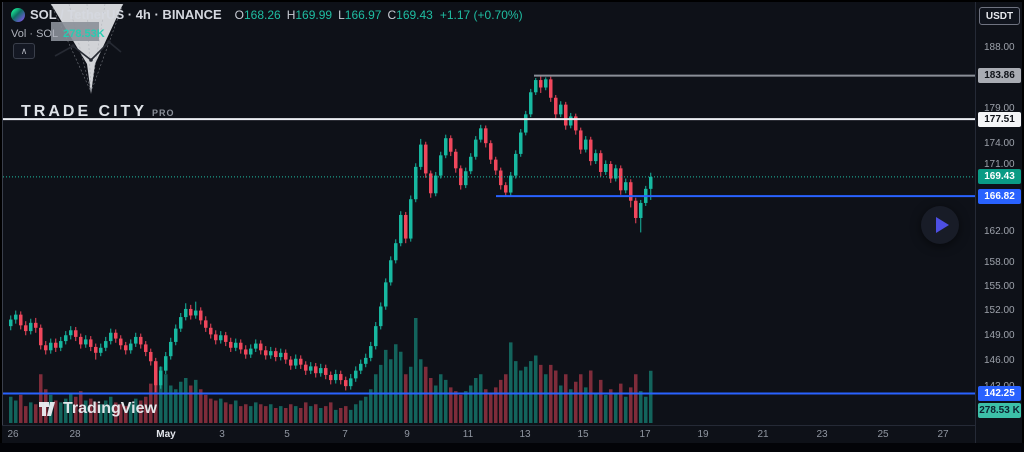 This screenshot has height=452, width=1024. What do you see at coordinates (239, 14) in the screenshot?
I see `open-label: O` at bounding box center [239, 14].